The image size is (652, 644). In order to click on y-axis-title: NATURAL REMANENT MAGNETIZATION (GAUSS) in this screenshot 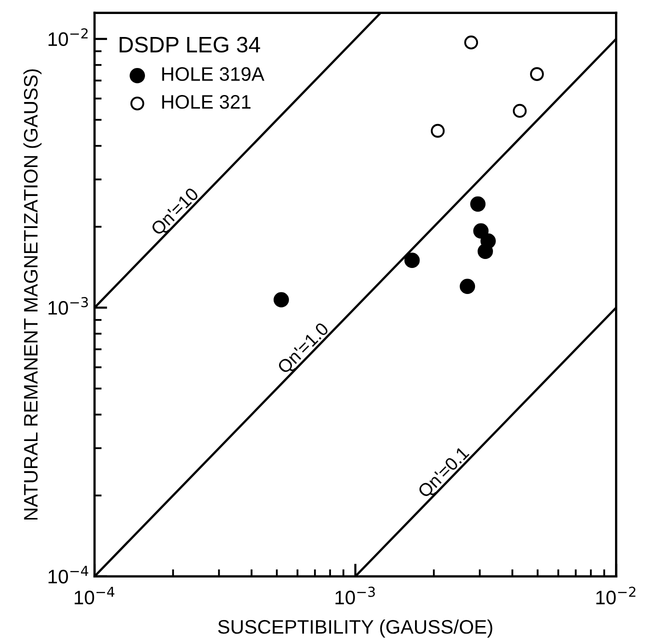, I will do `click(32, 294)`.